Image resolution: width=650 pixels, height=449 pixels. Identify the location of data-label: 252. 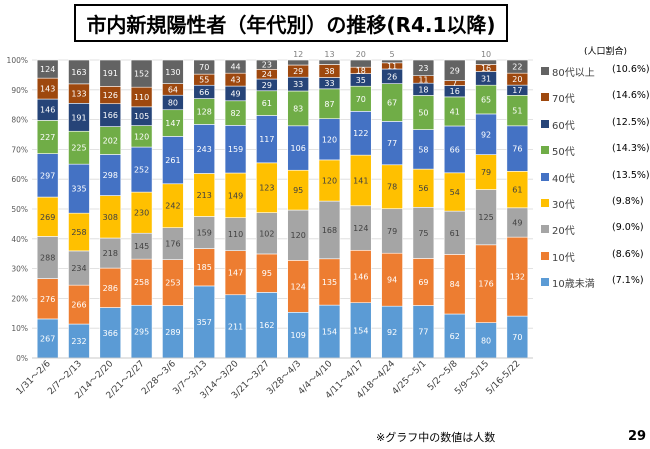
(141, 170).